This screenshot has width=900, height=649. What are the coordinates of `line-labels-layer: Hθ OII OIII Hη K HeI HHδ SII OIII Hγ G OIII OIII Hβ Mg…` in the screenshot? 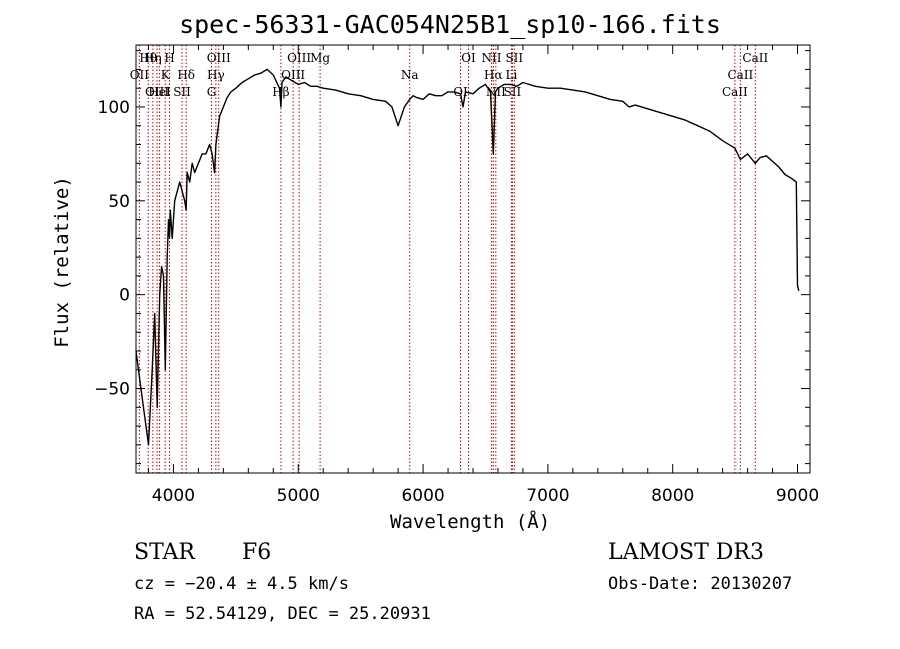 It's located at (449, 75).